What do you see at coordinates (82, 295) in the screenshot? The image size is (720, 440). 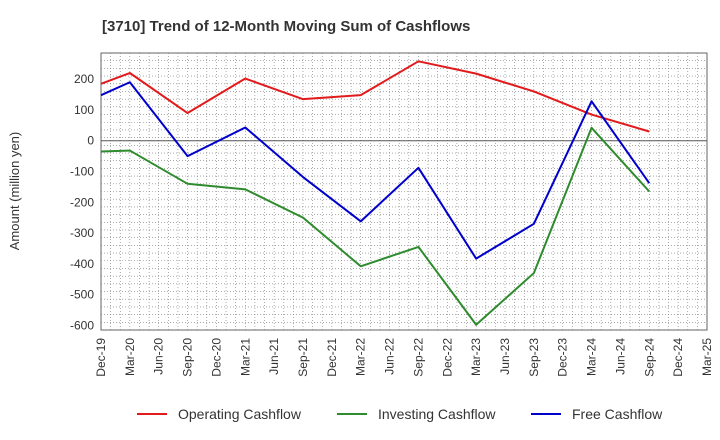 I see `y-tick-label: -500` at bounding box center [82, 295].